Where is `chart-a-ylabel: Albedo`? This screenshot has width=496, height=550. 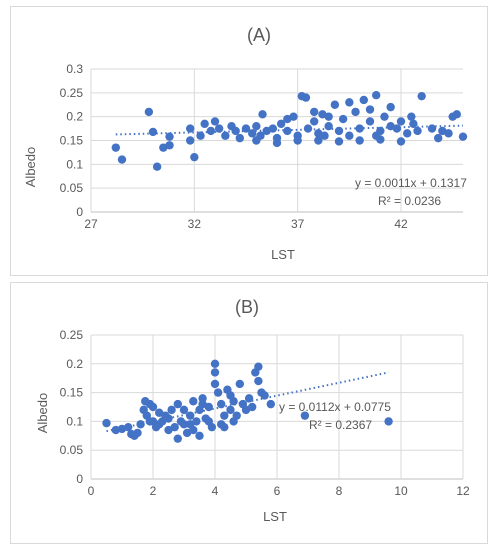
chart-a-ylabel: Albedo is located at coordinates (30, 167).